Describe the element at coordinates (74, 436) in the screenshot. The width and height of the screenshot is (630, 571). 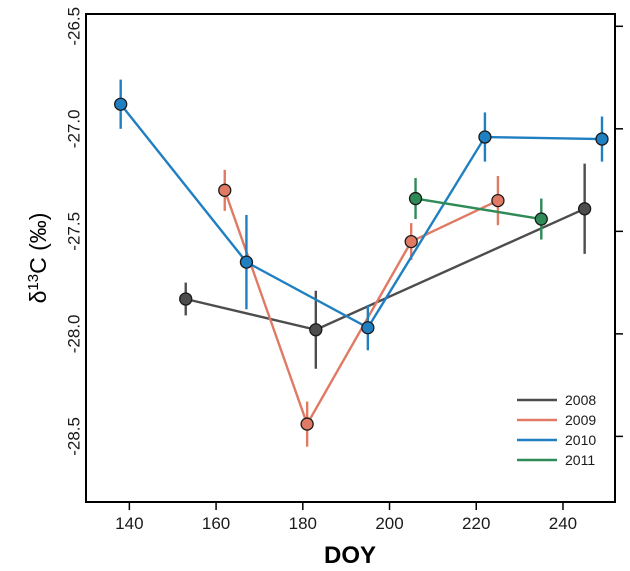
I see `y-tick-label: -28.5` at that location.